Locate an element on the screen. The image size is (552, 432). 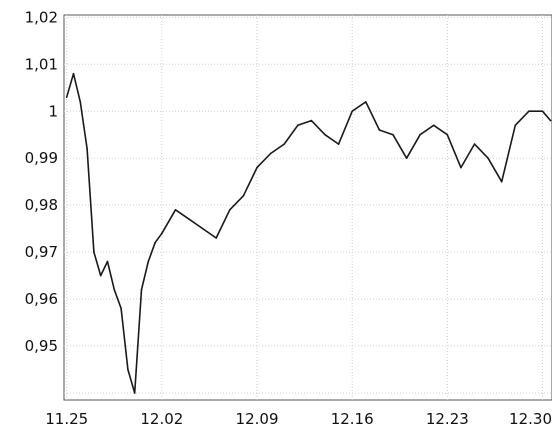
x-tick-label: 12.02 is located at coordinates (161, 419).